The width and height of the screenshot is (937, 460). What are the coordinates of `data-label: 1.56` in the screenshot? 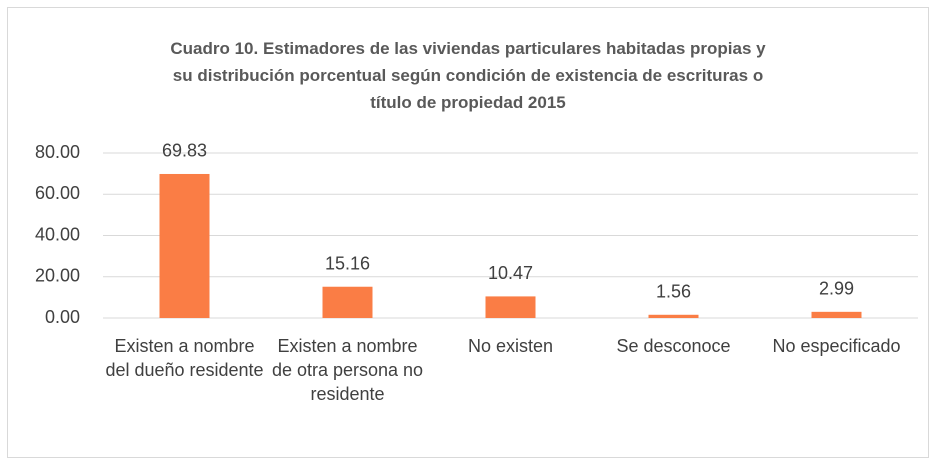 It's located at (673, 292).